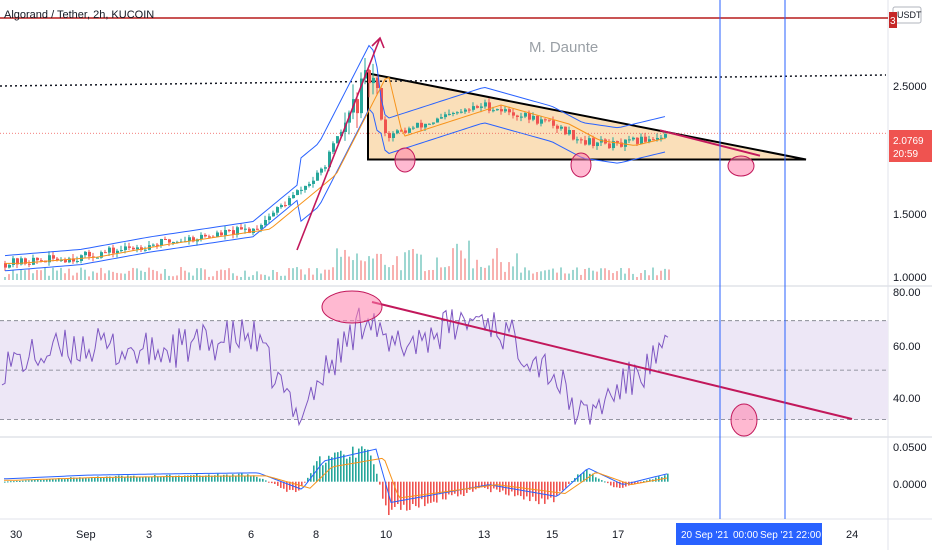 This screenshot has width=932, height=550. I want to click on pattern-marker, so click(405, 160).